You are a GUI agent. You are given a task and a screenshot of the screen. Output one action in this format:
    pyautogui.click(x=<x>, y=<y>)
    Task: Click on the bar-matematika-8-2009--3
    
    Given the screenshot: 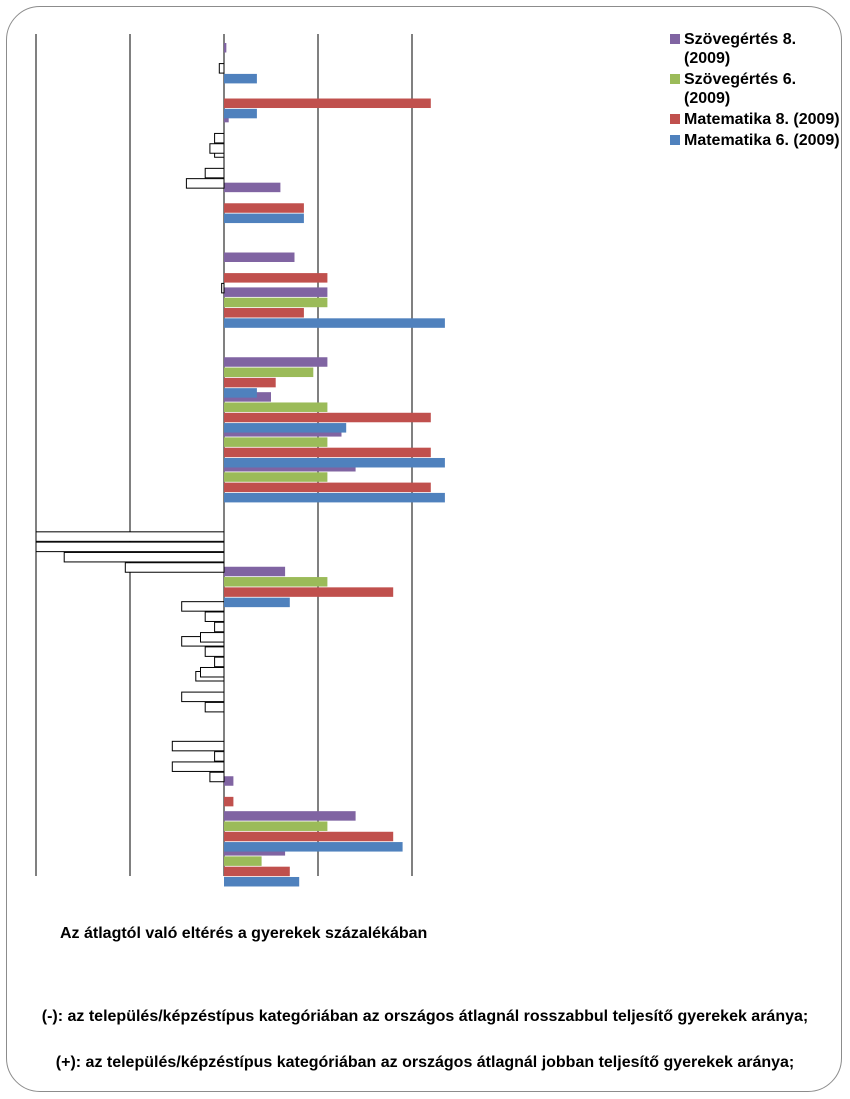 What is the action you would take?
    pyautogui.click(x=214, y=173)
    